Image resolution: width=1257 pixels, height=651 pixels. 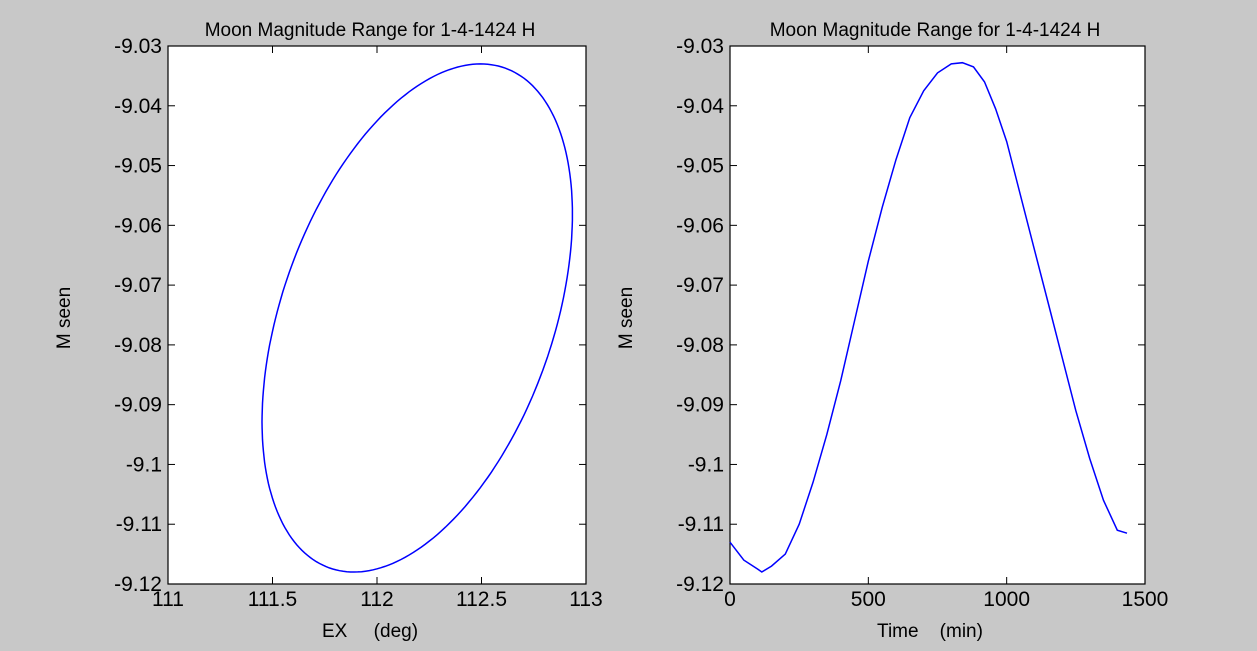 What do you see at coordinates (700, 225) in the screenshot?
I see `right-y-tick-label: -9.06` at bounding box center [700, 225].